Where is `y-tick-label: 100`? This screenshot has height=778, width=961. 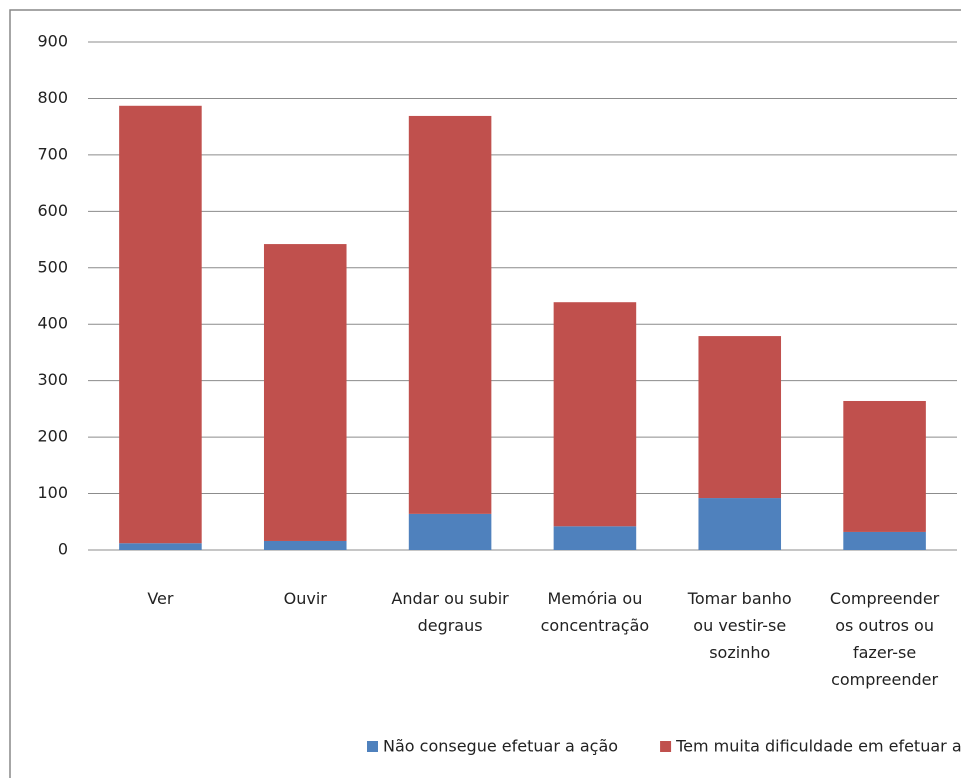
y-tick-label: 100 is located at coordinates (52, 492).